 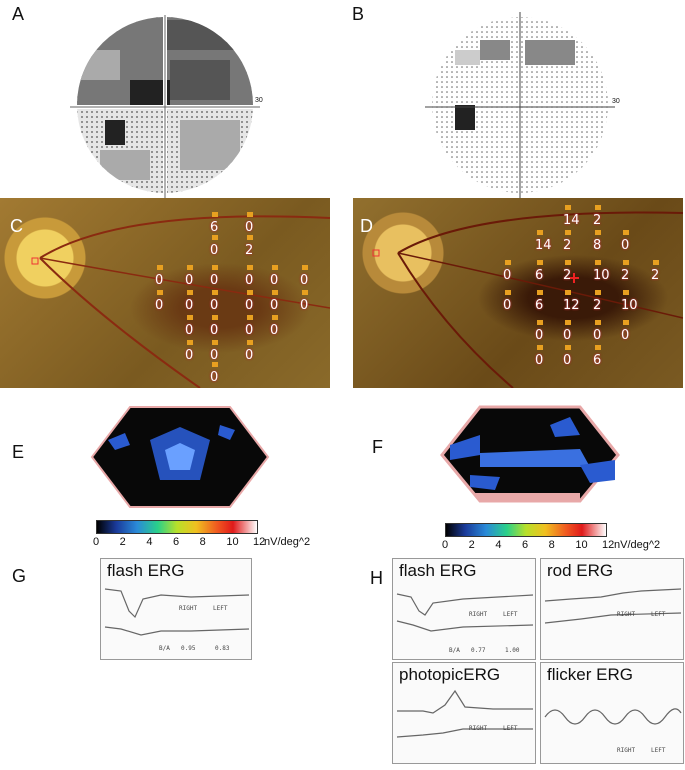 I want to click on erg-panel-h-photopic: photopicERG RIGHT LEFT, so click(x=464, y=713).